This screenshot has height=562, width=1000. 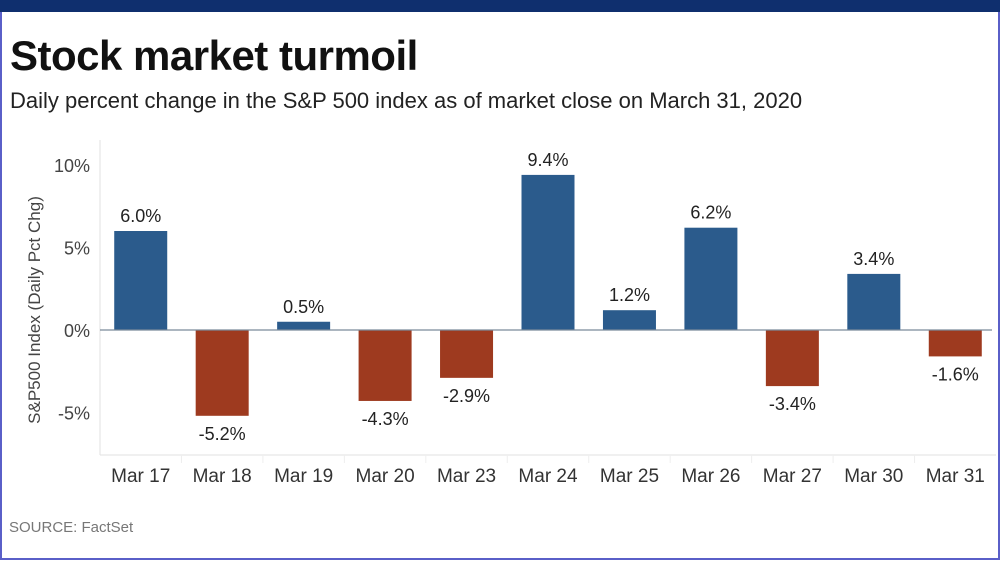 I want to click on x-tick-label: Mar 18, so click(x=222, y=476).